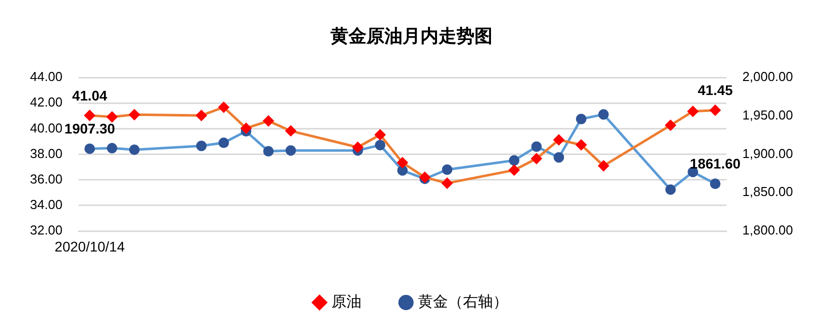 The width and height of the screenshot is (827, 320). What do you see at coordinates (715, 164) in the screenshot?
I see `data-label: 1861.60` at bounding box center [715, 164].